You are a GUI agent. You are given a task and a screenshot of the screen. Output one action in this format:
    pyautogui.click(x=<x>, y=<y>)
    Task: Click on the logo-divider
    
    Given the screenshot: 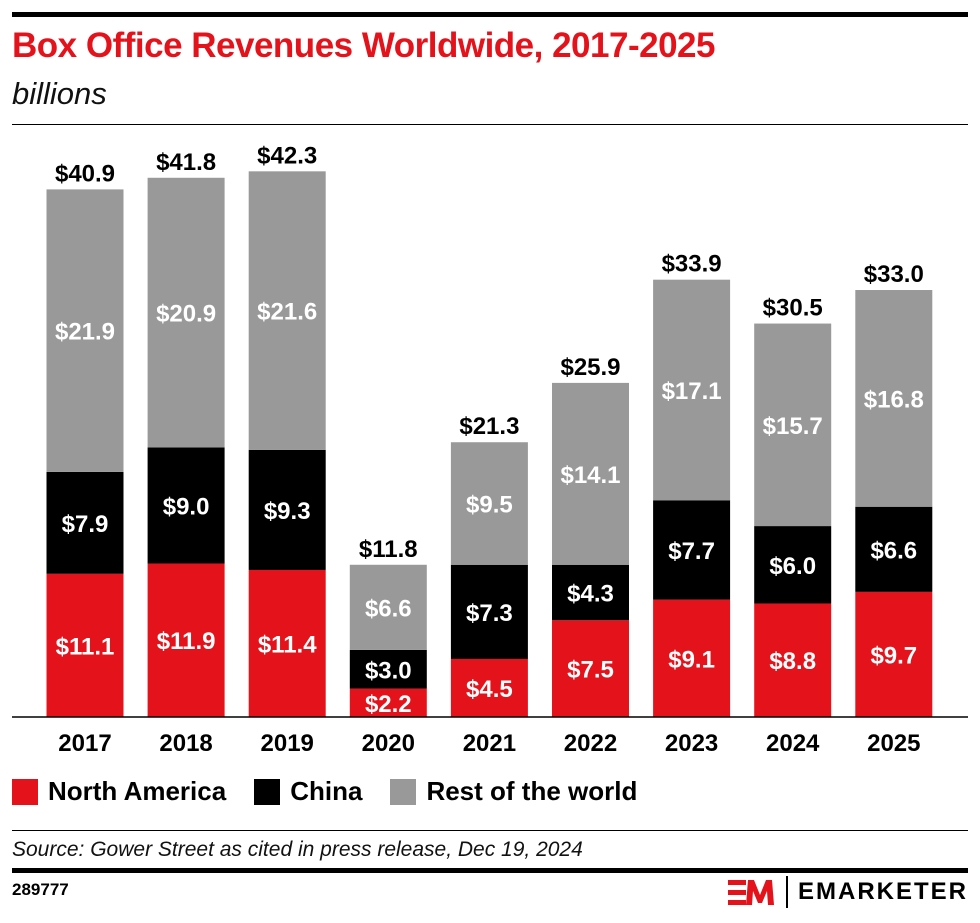 What is the action you would take?
    pyautogui.click(x=786, y=892)
    